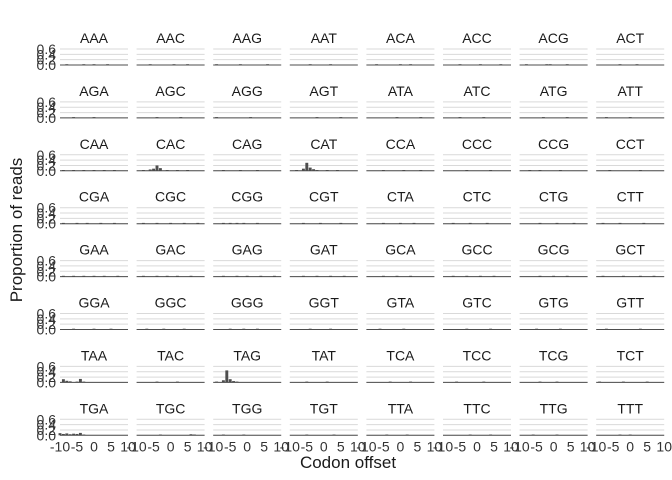  What do you see at coordinates (477, 154) in the screenshot?
I see `facet-panel-CCC: CCC` at bounding box center [477, 154].